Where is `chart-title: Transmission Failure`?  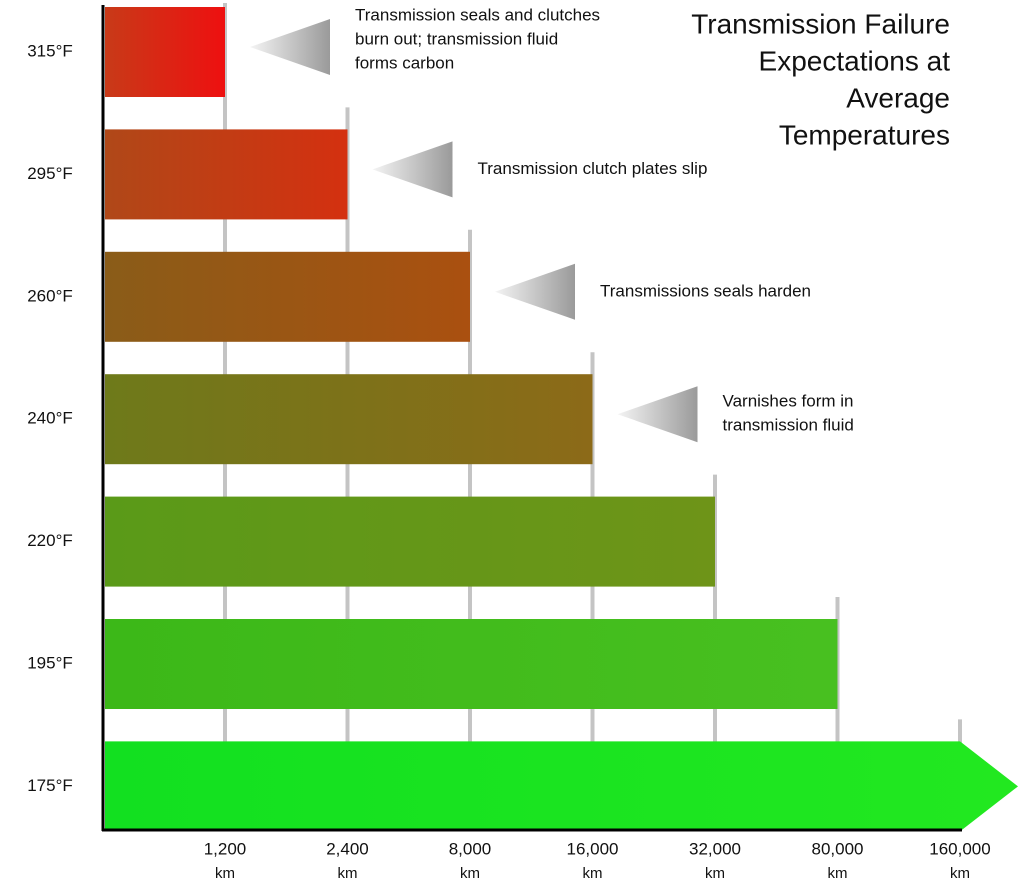 chart-title: Transmission Failure is located at coordinates (820, 23).